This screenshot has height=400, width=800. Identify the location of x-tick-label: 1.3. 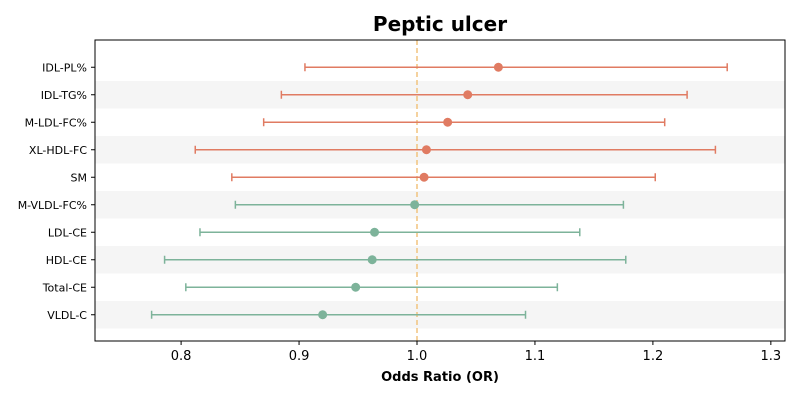
(771, 356).